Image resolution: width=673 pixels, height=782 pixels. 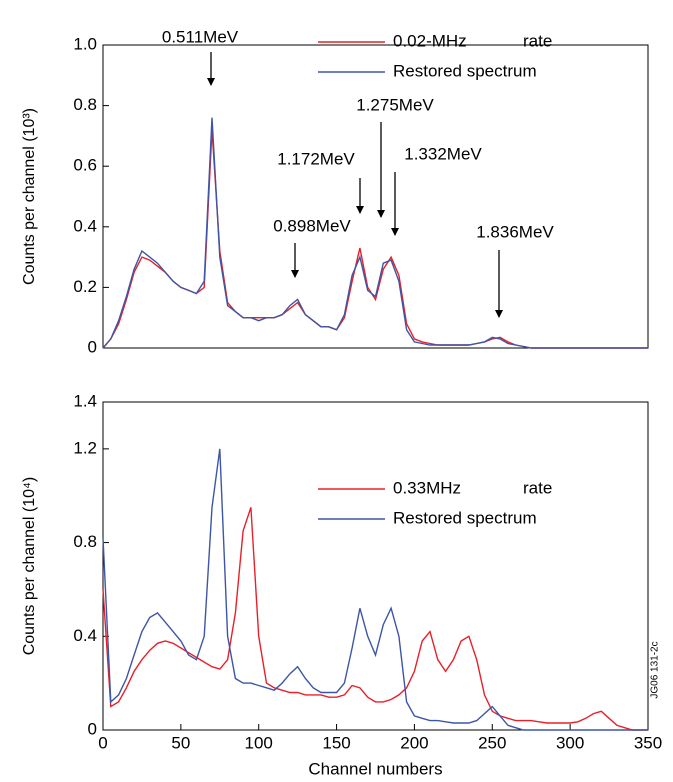 What do you see at coordinates (85, 286) in the screenshot?
I see `y-tick-label: 0.2` at bounding box center [85, 286].